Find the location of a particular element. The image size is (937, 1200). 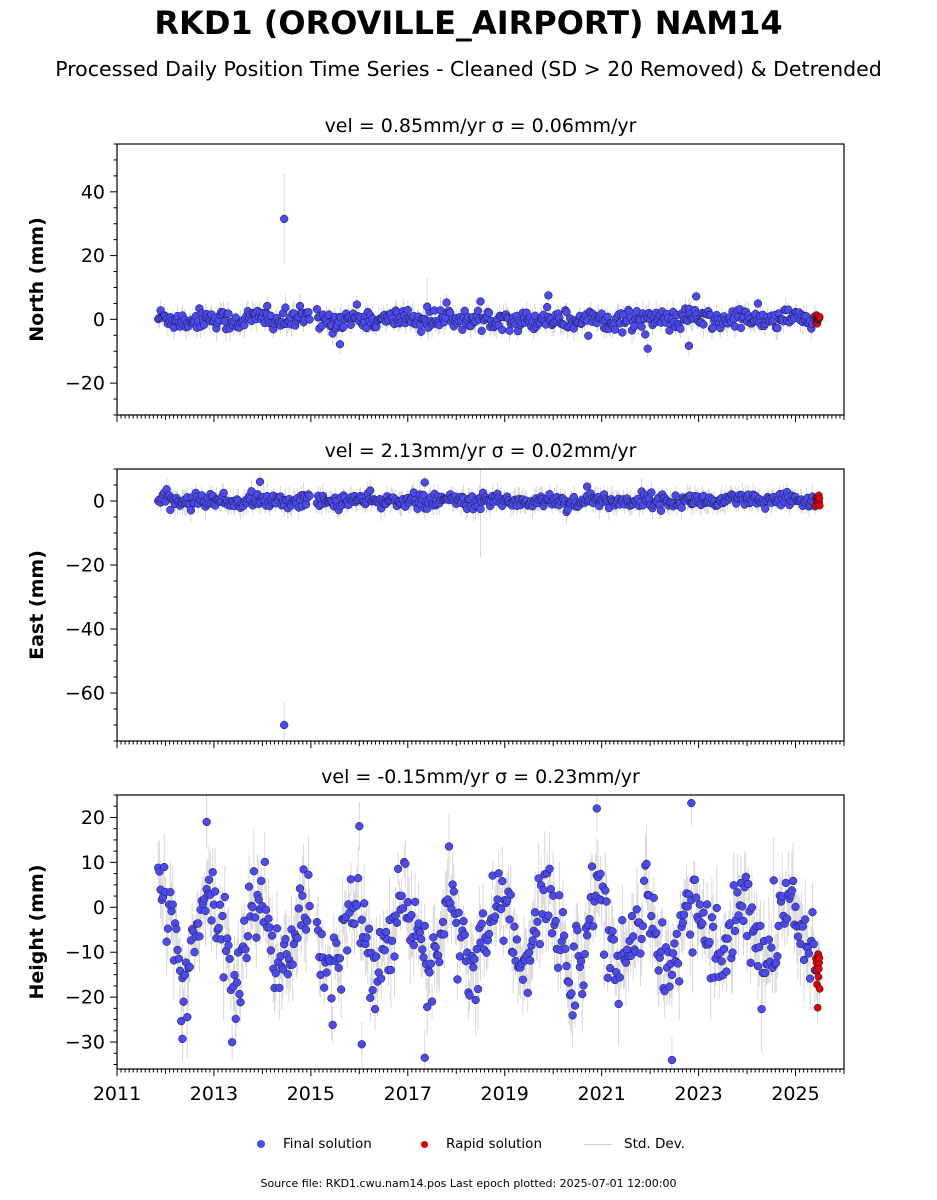

y-tick-label: 0 is located at coordinates (99, 502).